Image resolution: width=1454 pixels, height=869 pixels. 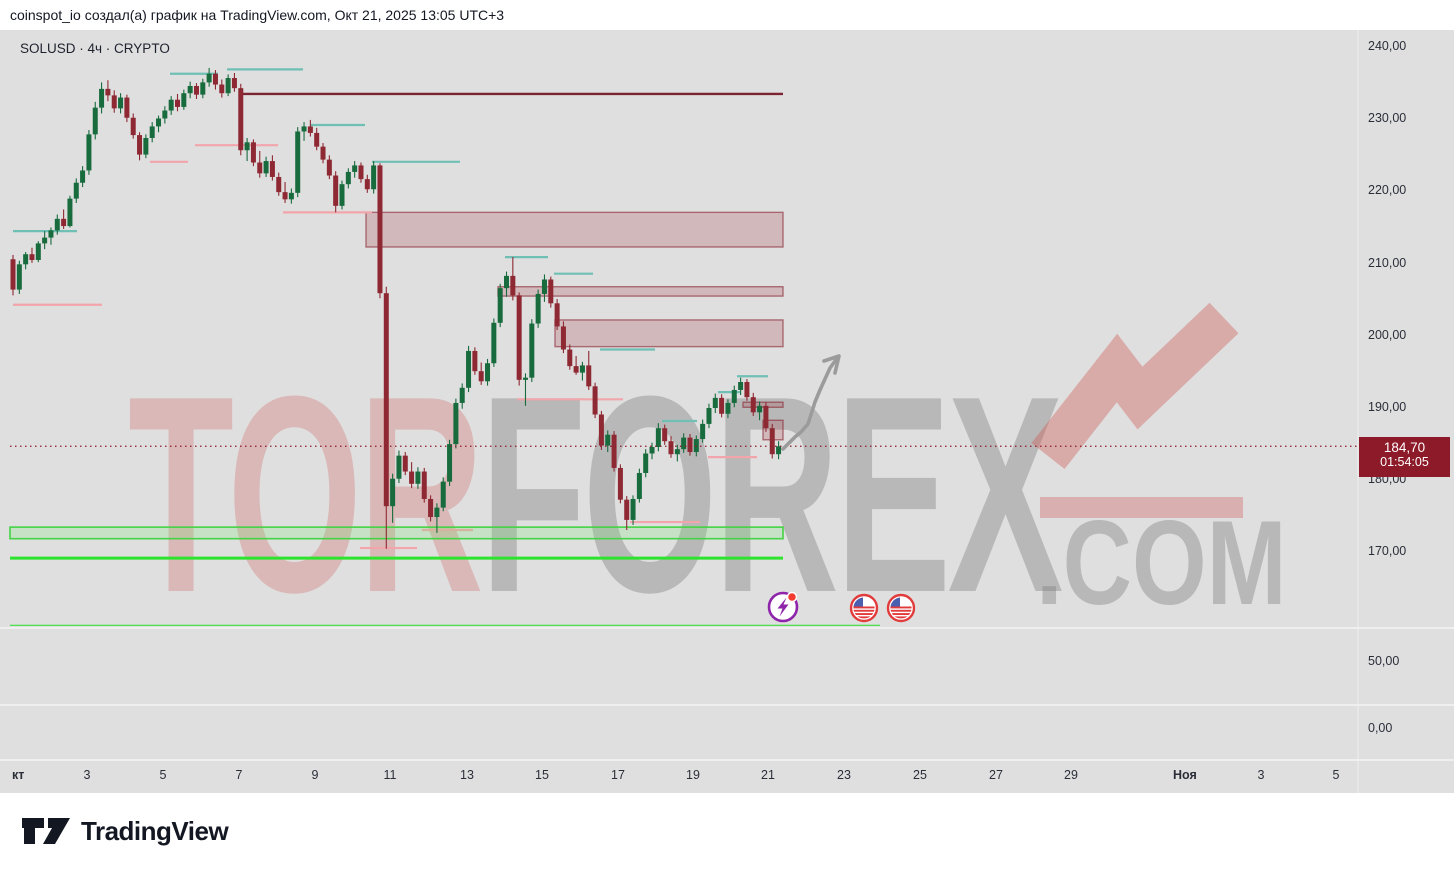 I want to click on date-label: 13, so click(x=467, y=775).